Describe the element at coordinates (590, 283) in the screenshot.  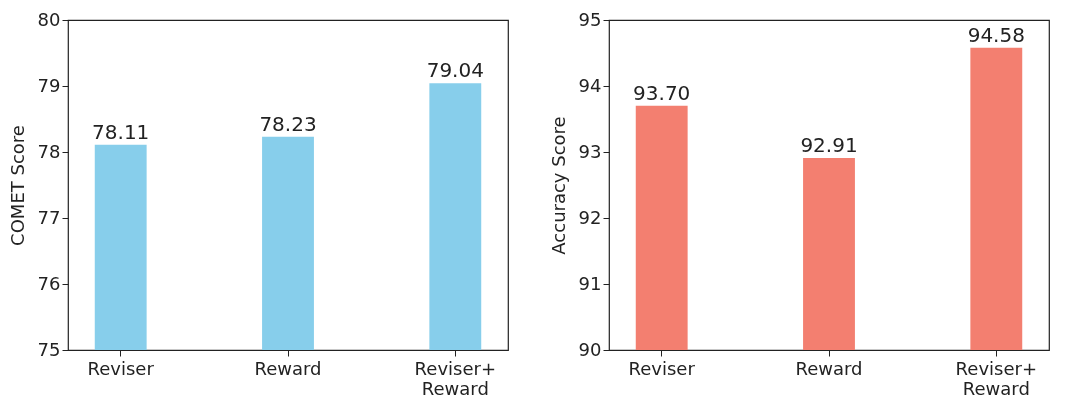
I see `y-tick-label: 91` at that location.